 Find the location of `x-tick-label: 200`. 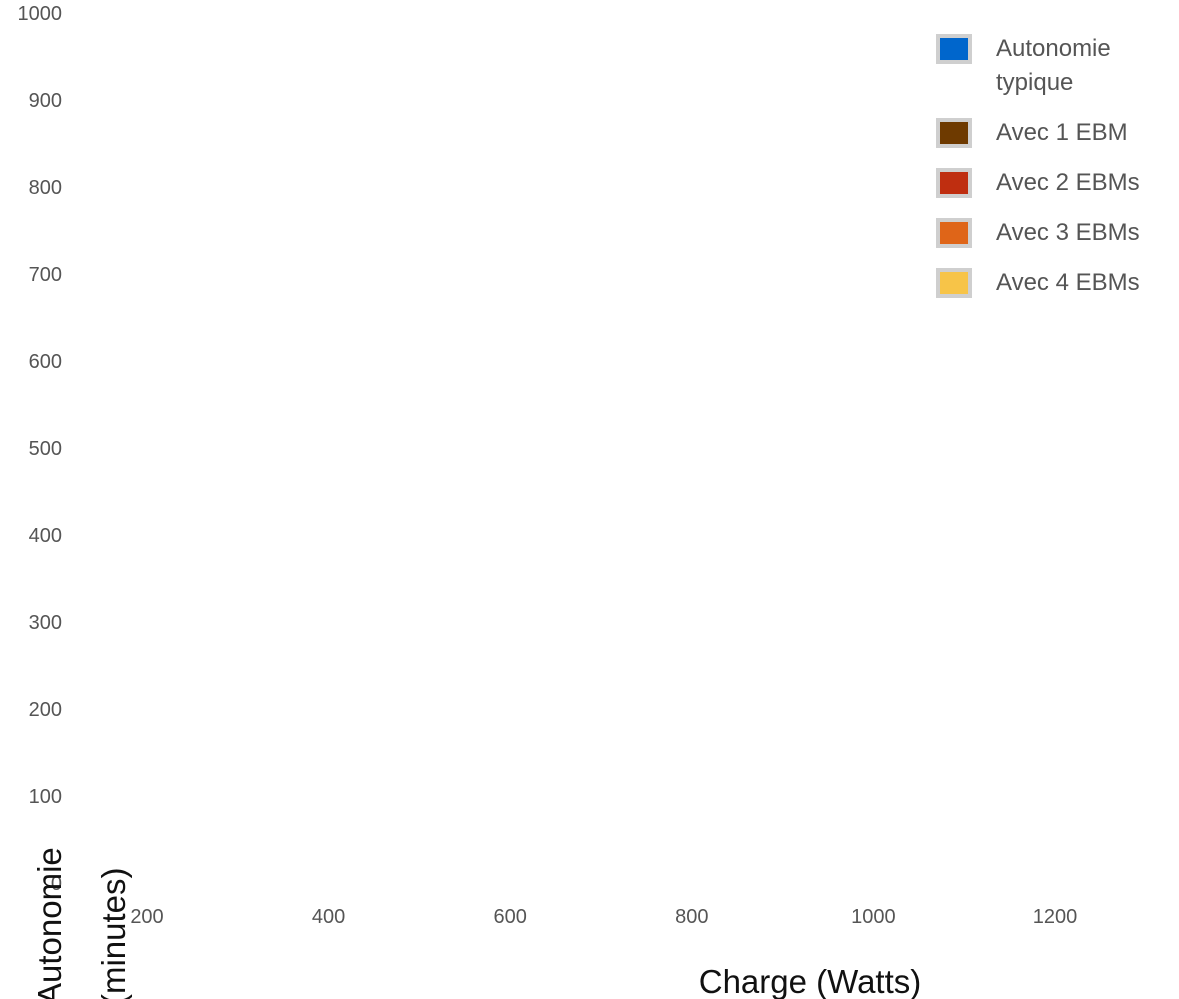

x-tick-label: 200 is located at coordinates (146, 917).